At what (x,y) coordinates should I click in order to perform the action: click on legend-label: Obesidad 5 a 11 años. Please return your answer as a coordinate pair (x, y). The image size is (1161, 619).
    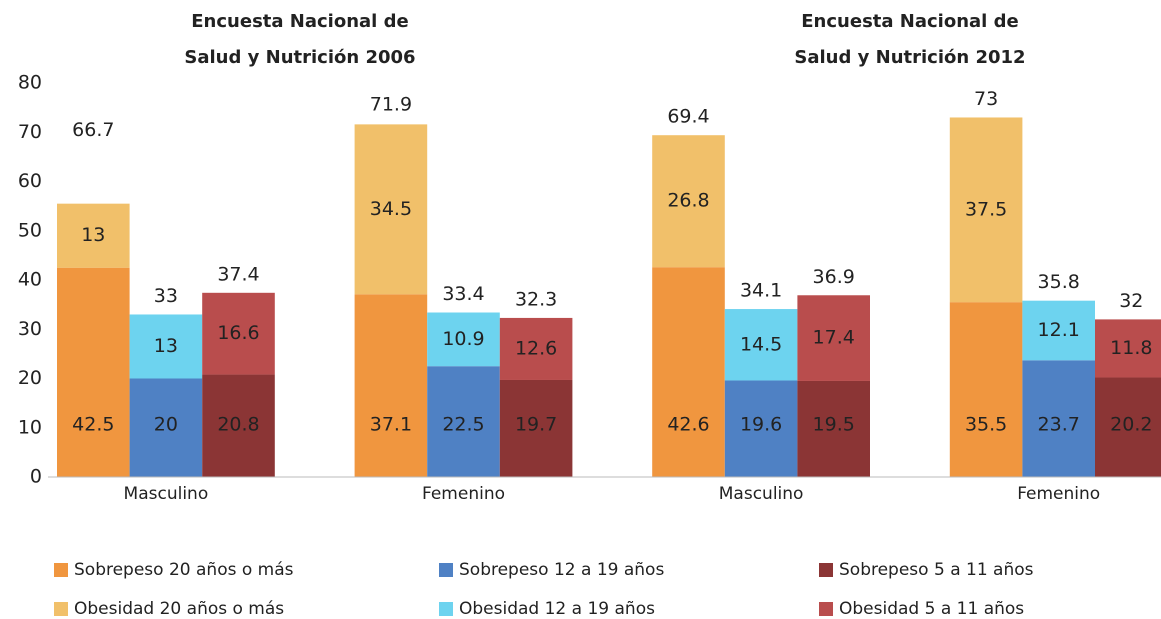
    Looking at the image, I should click on (931, 609).